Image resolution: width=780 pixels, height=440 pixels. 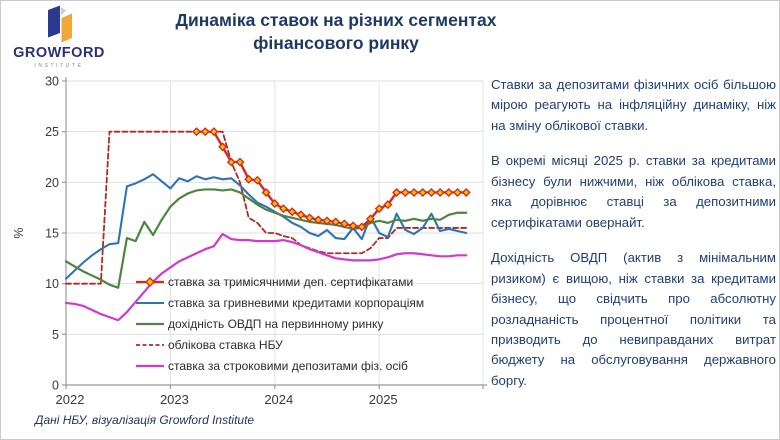 I want to click on legend-item: дохідність ОВДП на первинному ринку, so click(x=279, y=323).